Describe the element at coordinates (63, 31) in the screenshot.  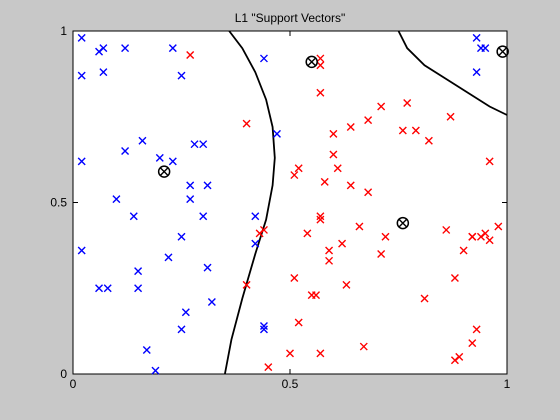
I see `y-tick-label: 1` at that location.